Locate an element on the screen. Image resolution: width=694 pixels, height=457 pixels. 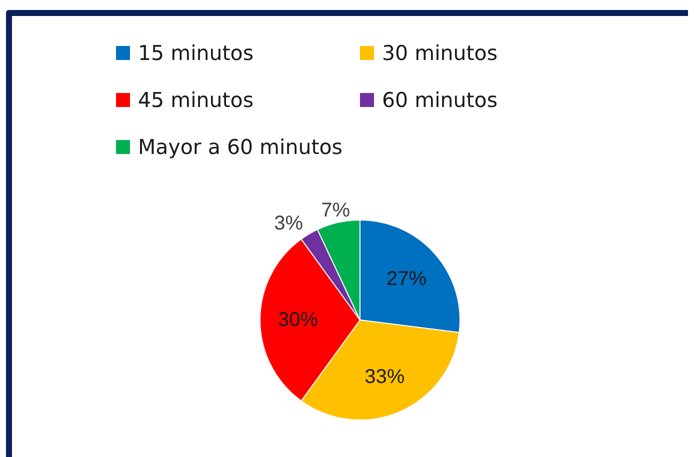
data-label: 27% is located at coordinates (406, 279).